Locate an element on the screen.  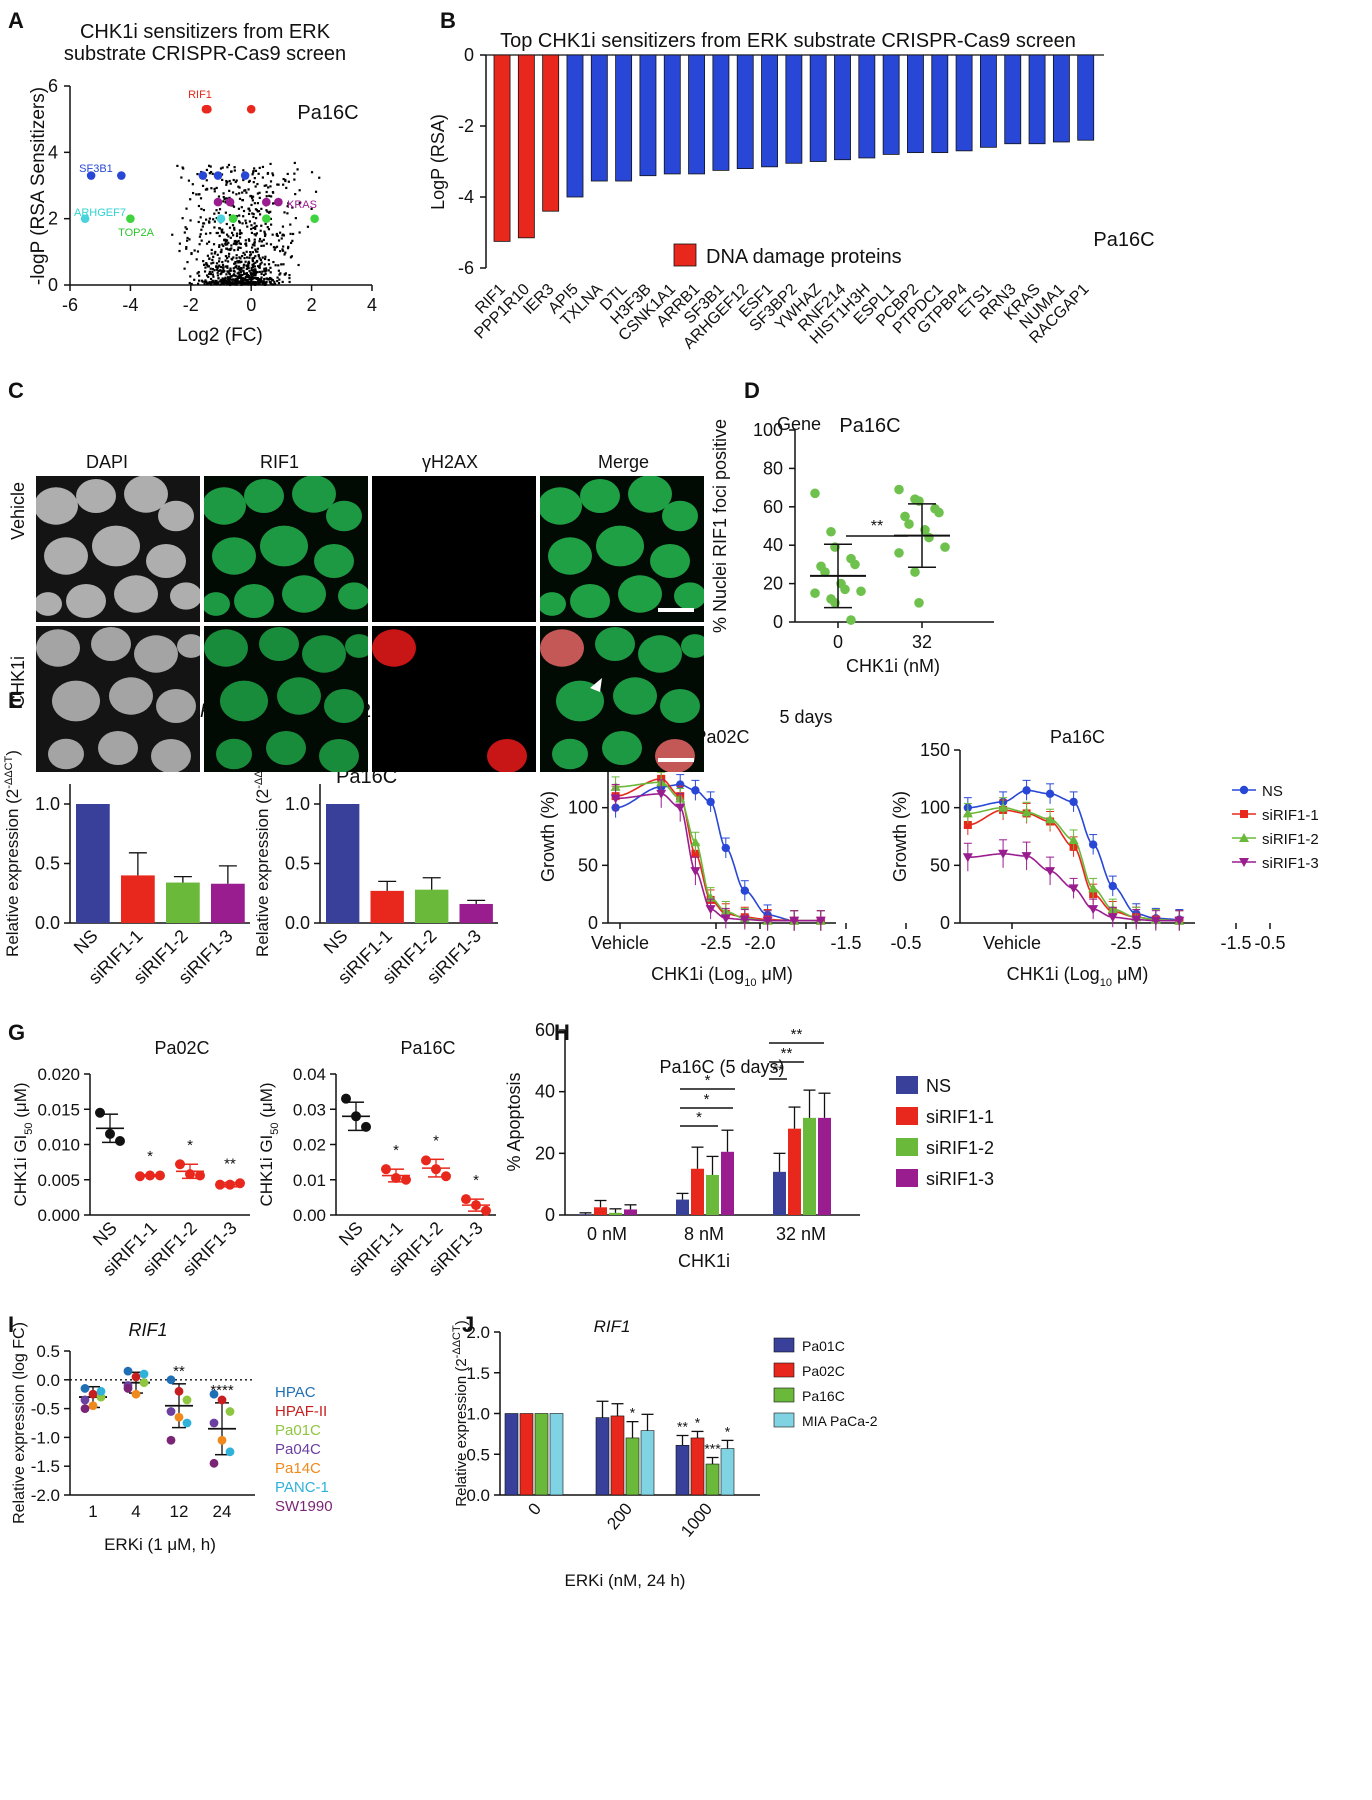
f-xtick-label: -2.0 is located at coordinates (759, 943).